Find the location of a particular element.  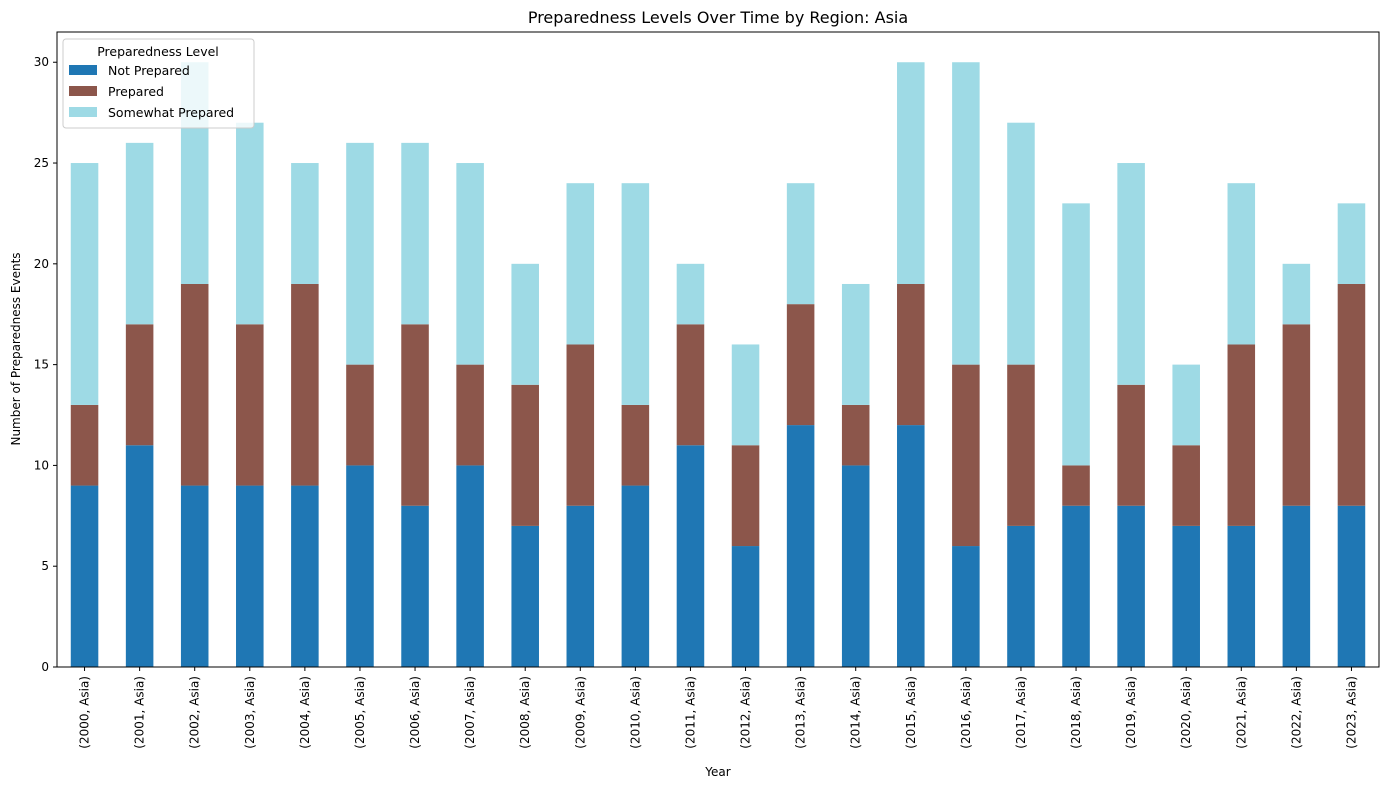

x-tick-label-13: (2013, Asia) is located at coordinates (801, 712).